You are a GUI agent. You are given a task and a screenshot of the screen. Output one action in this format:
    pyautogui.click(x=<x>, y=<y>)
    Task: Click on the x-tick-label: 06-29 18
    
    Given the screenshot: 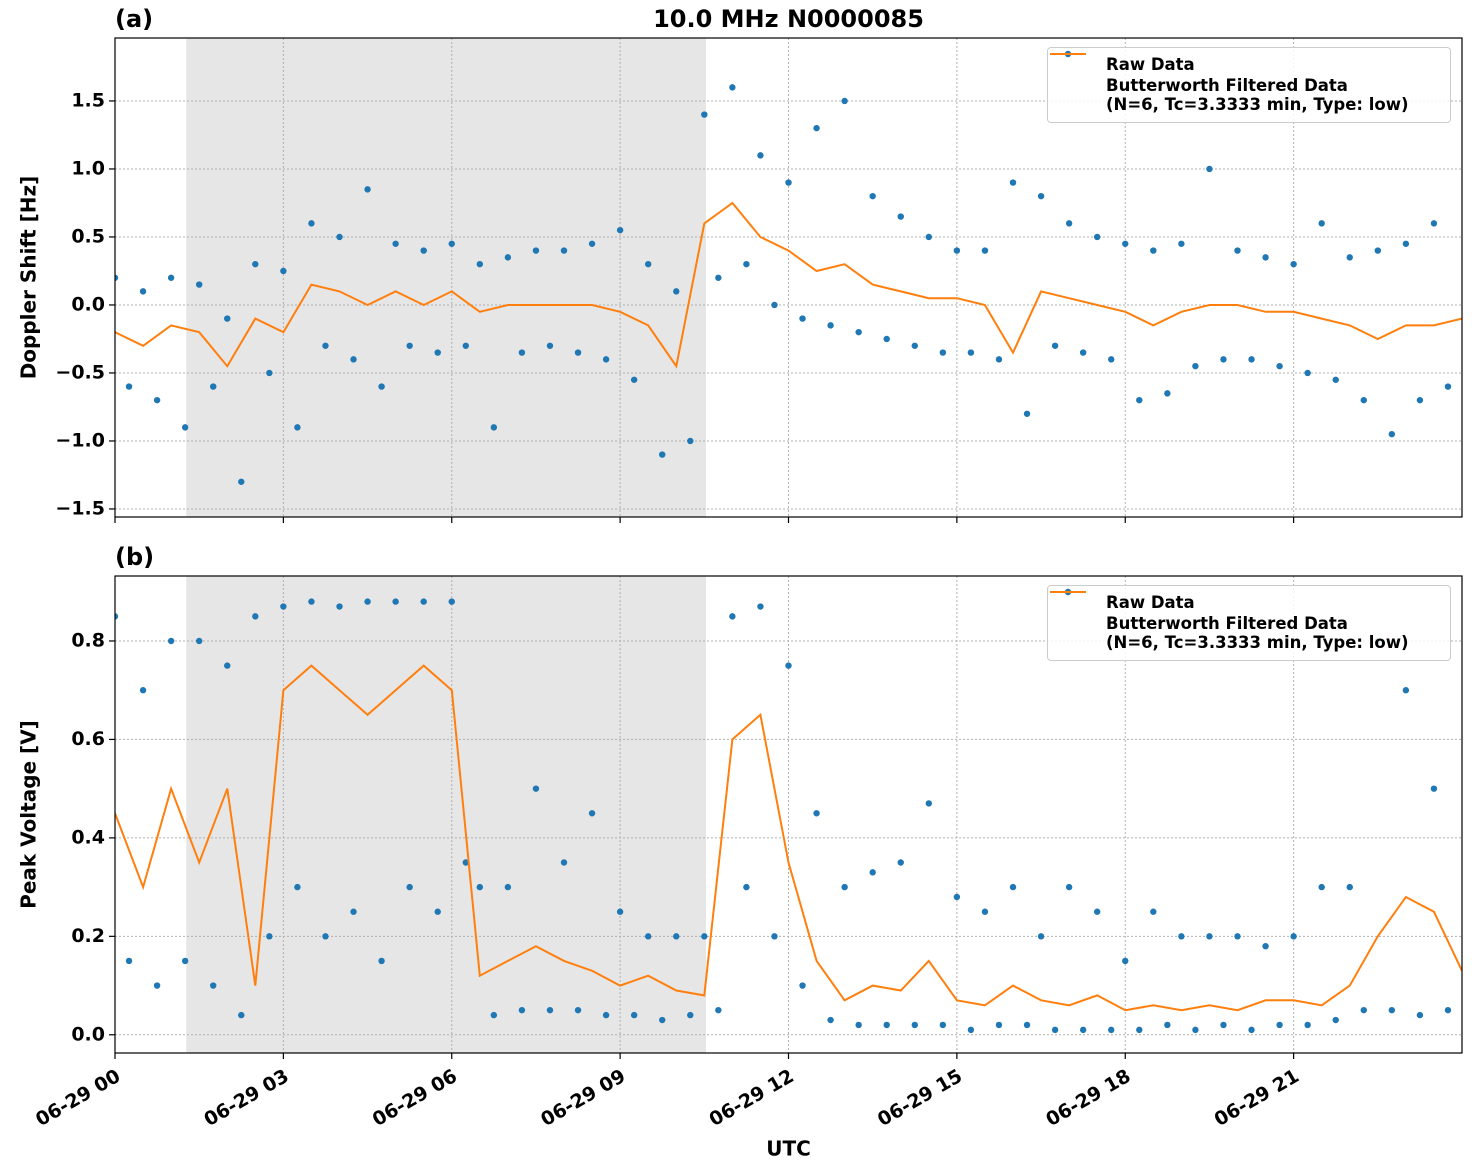 What is the action you would take?
    pyautogui.click(x=1088, y=1098)
    